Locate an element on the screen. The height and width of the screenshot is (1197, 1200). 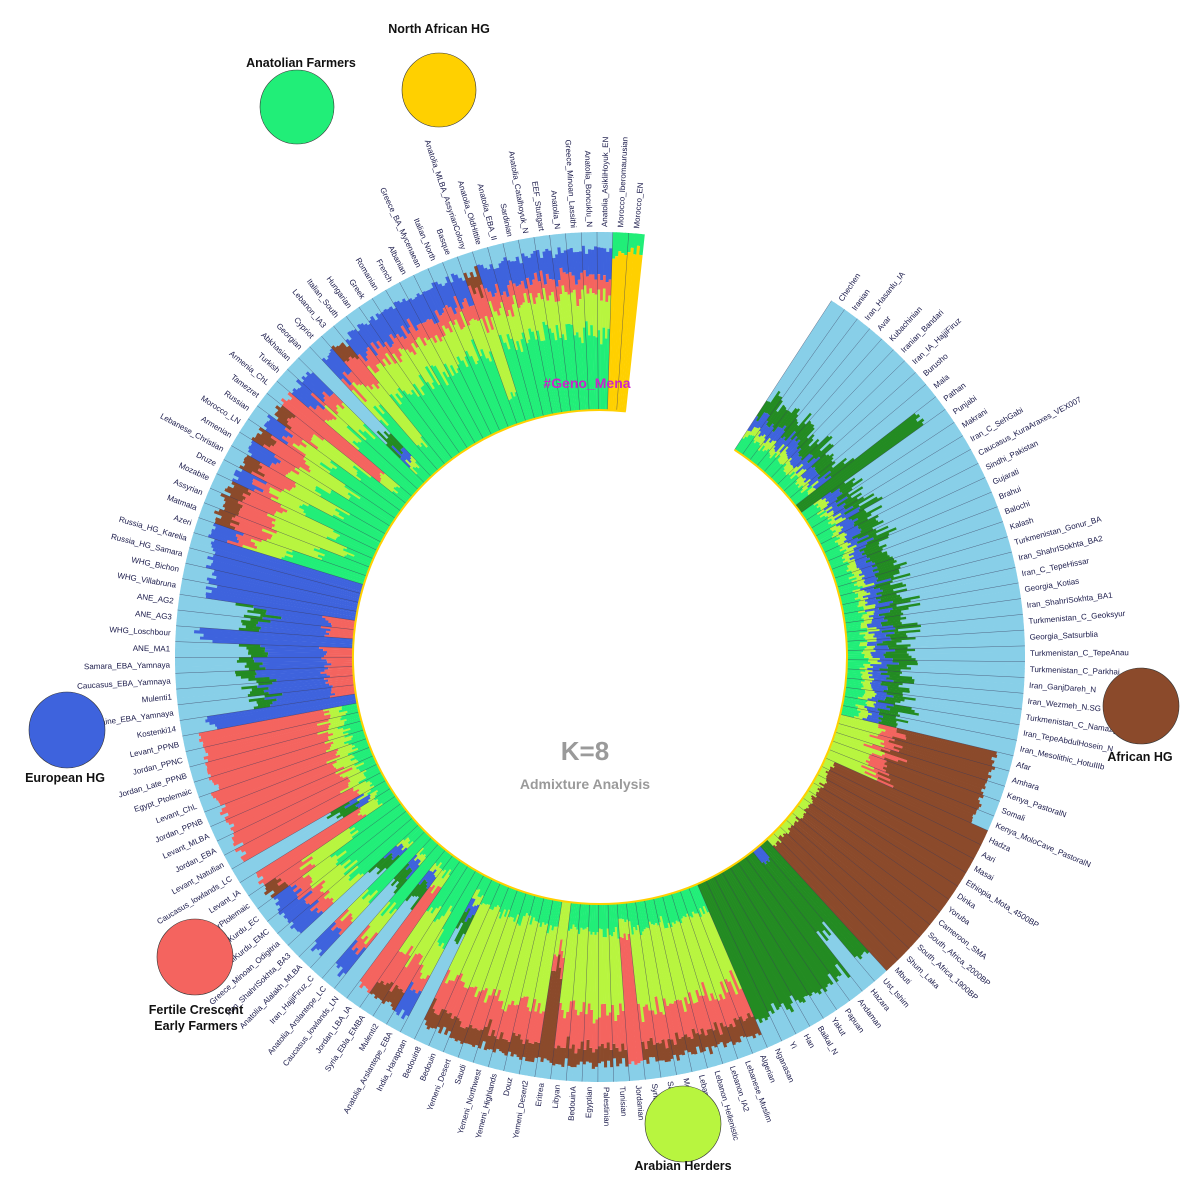
population-bar-italian-south is located at coordinates (393, 390).